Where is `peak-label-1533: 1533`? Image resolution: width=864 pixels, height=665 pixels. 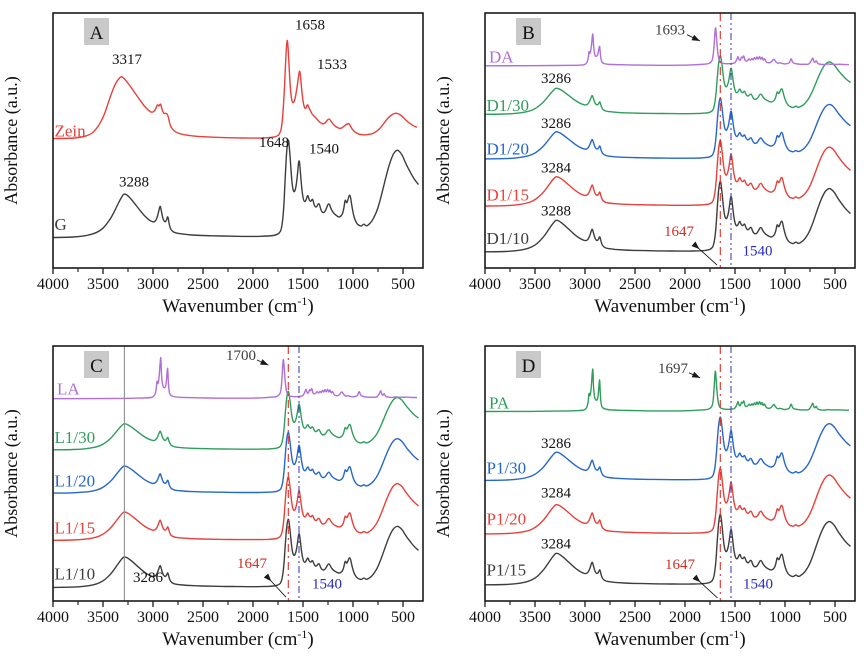 peak-label-1533: 1533 is located at coordinates (332, 65).